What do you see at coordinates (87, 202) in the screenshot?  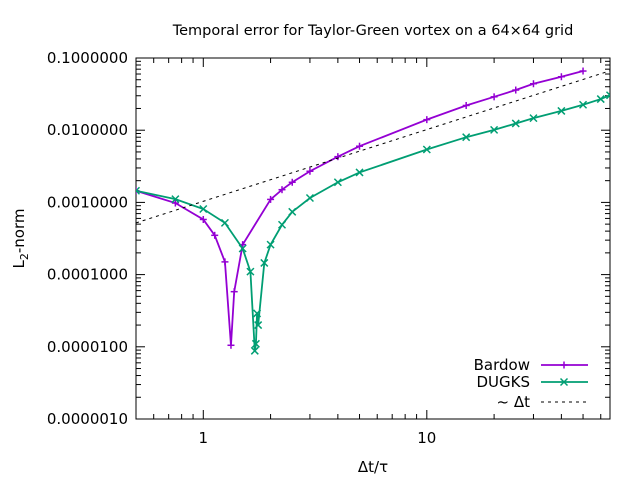 I see `y-tick-label: 0.0010000` at bounding box center [87, 202].